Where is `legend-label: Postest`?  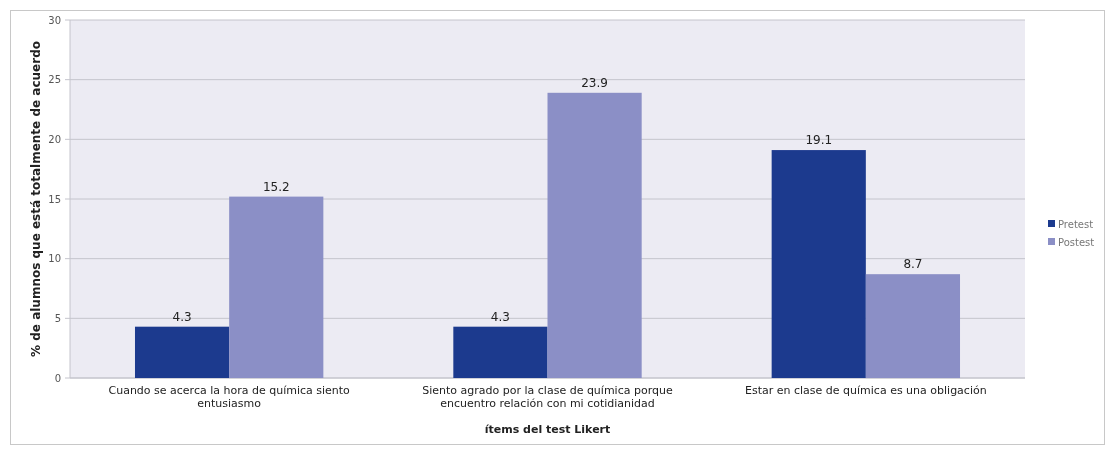
legend-label: Postest is located at coordinates (1076, 242).